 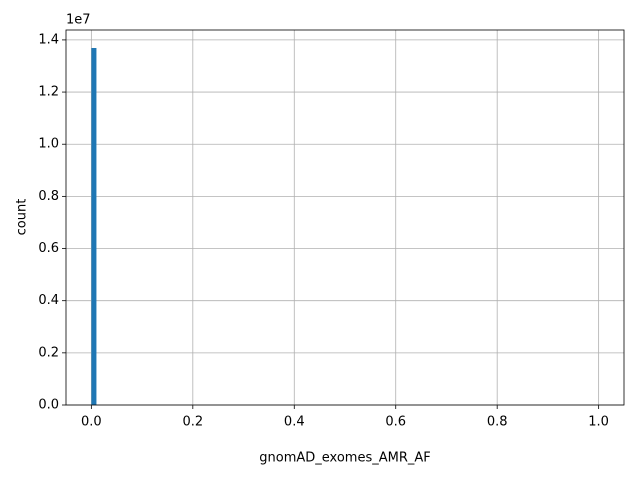 What do you see at coordinates (48, 300) in the screenshot?
I see `y-tick-label: 0.4` at bounding box center [48, 300].